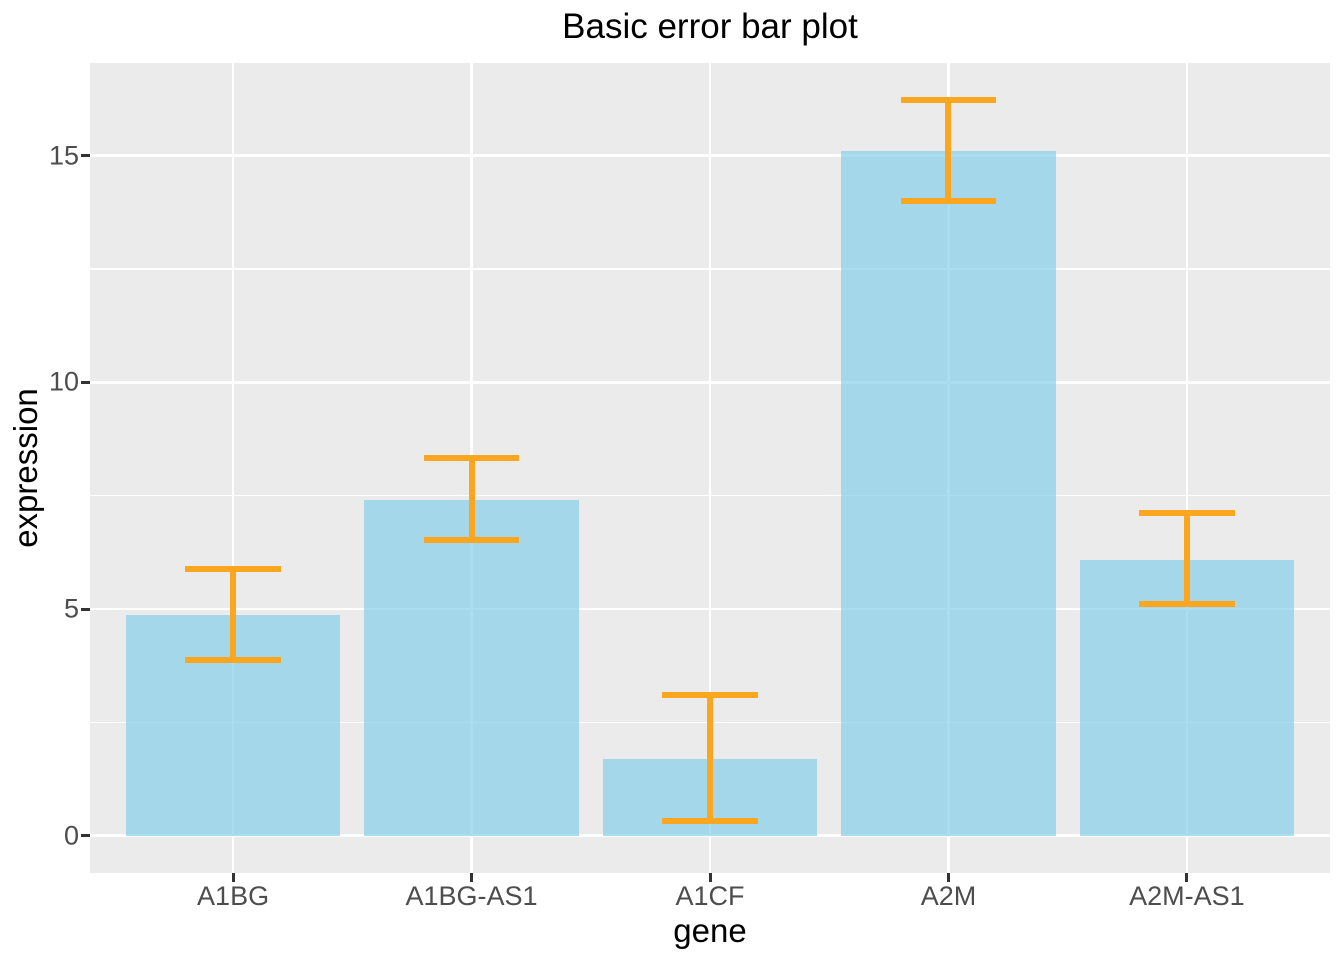 This screenshot has height=960, width=1344. What do you see at coordinates (710, 896) in the screenshot?
I see `x-tick-label: A1CF` at bounding box center [710, 896].